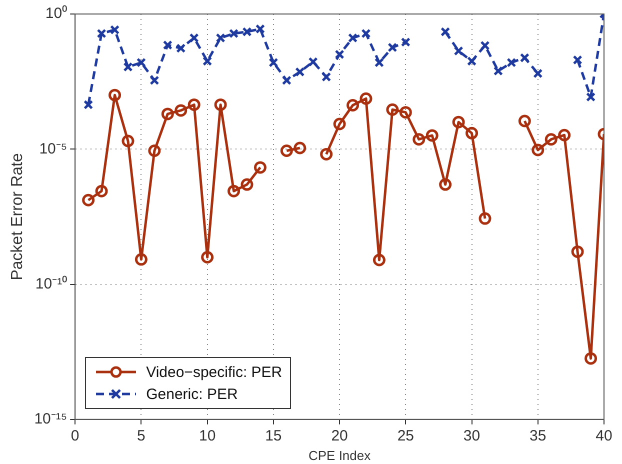 This screenshot has height=464, width=622. I want to click on y-tick-label: 10⁰, so click(56, 13).